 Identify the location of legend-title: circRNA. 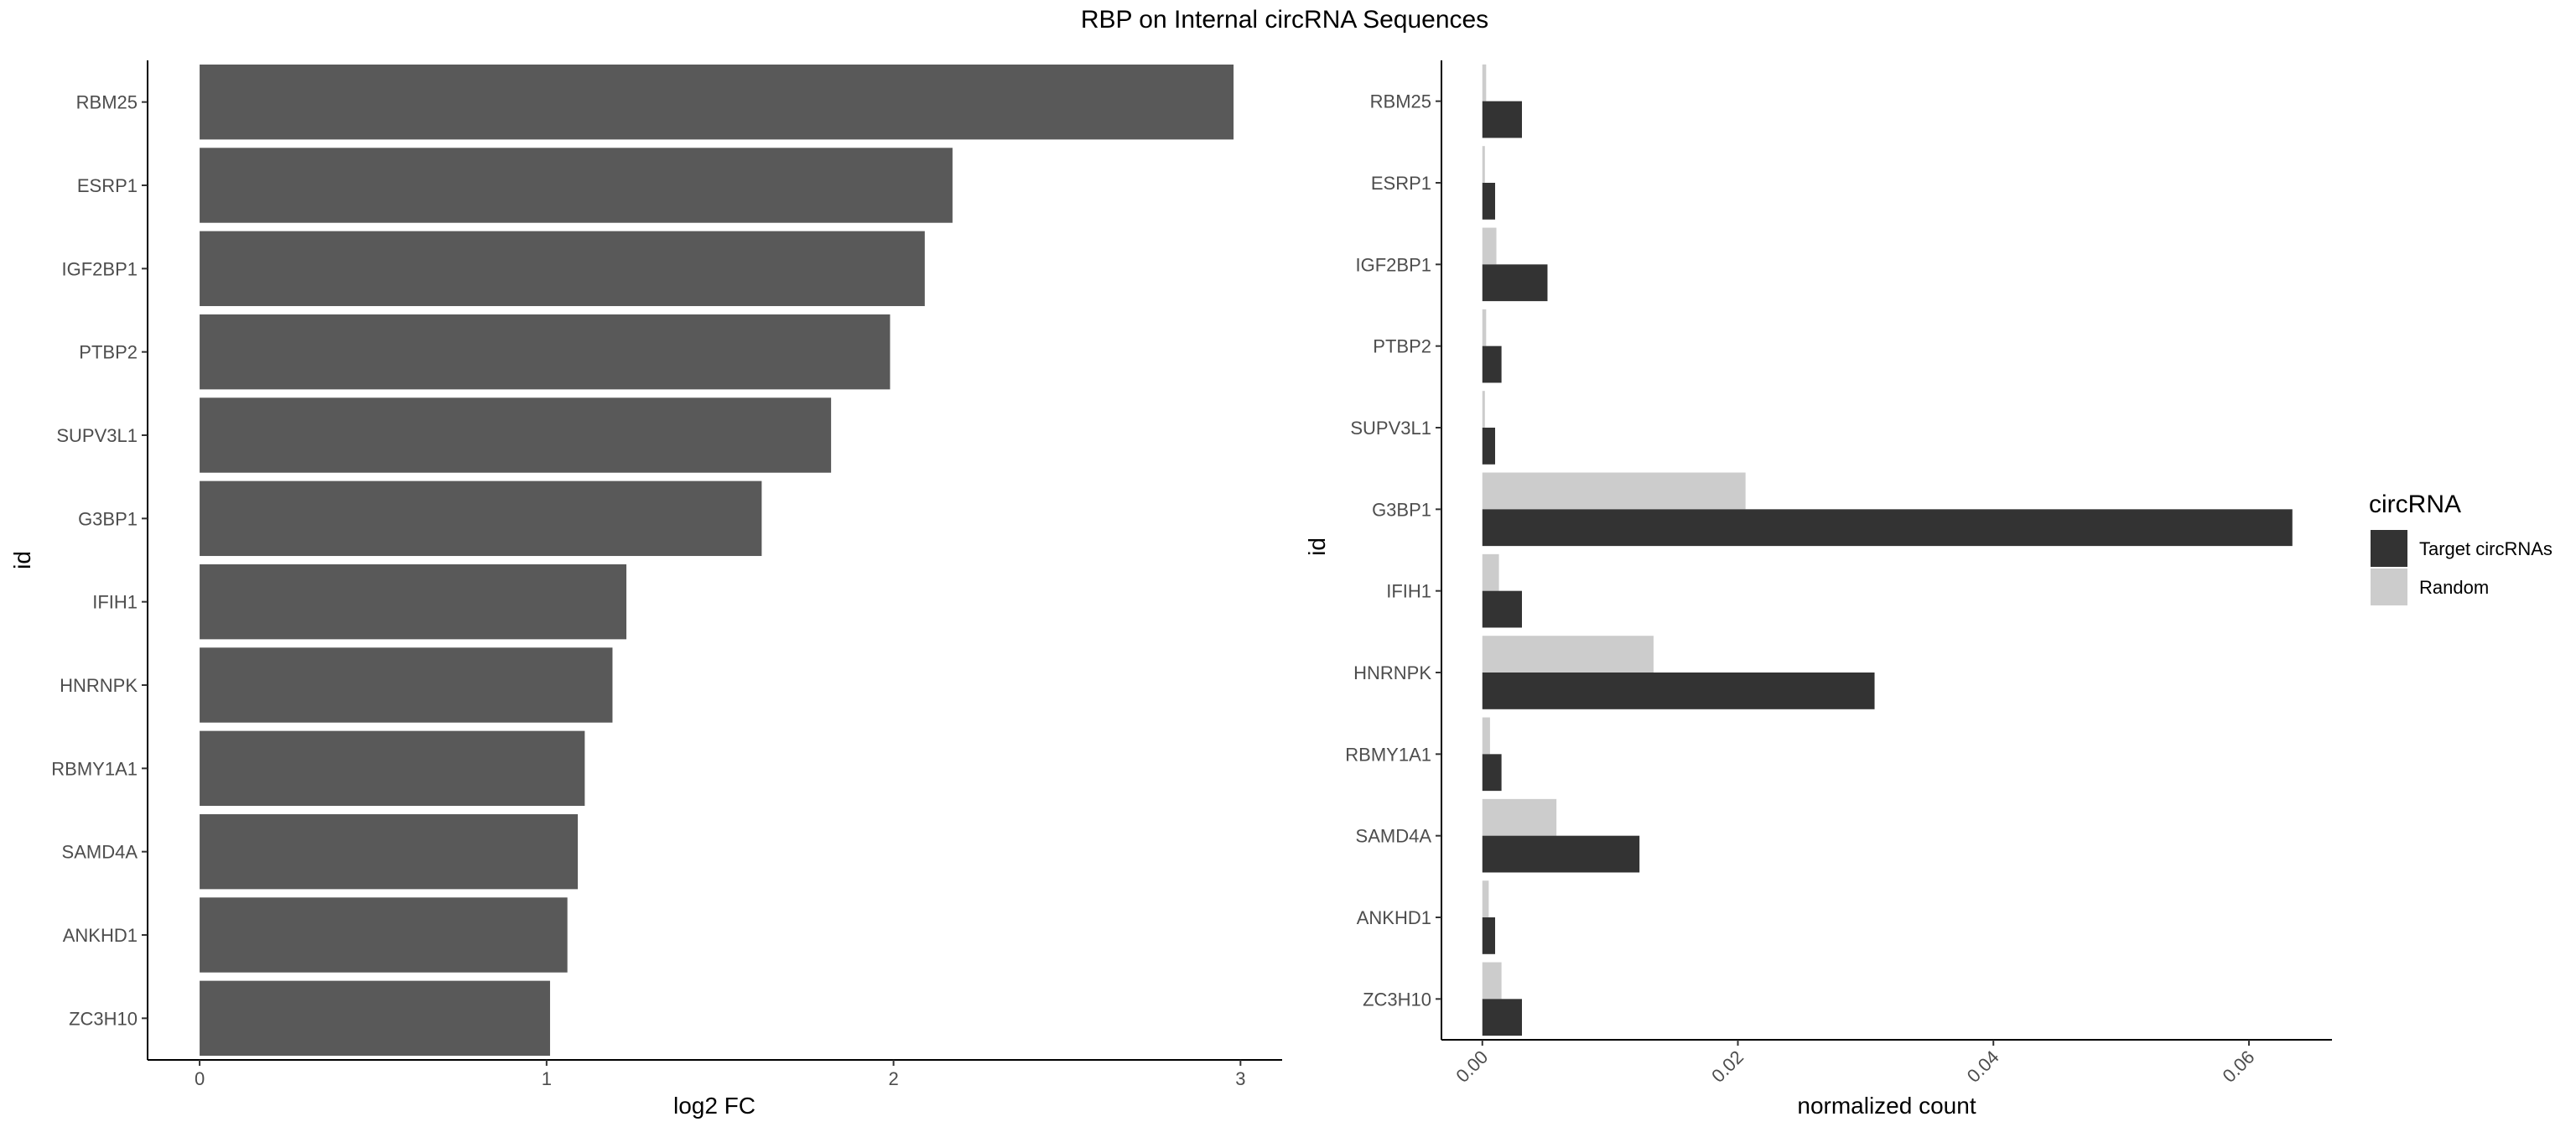
(2415, 504).